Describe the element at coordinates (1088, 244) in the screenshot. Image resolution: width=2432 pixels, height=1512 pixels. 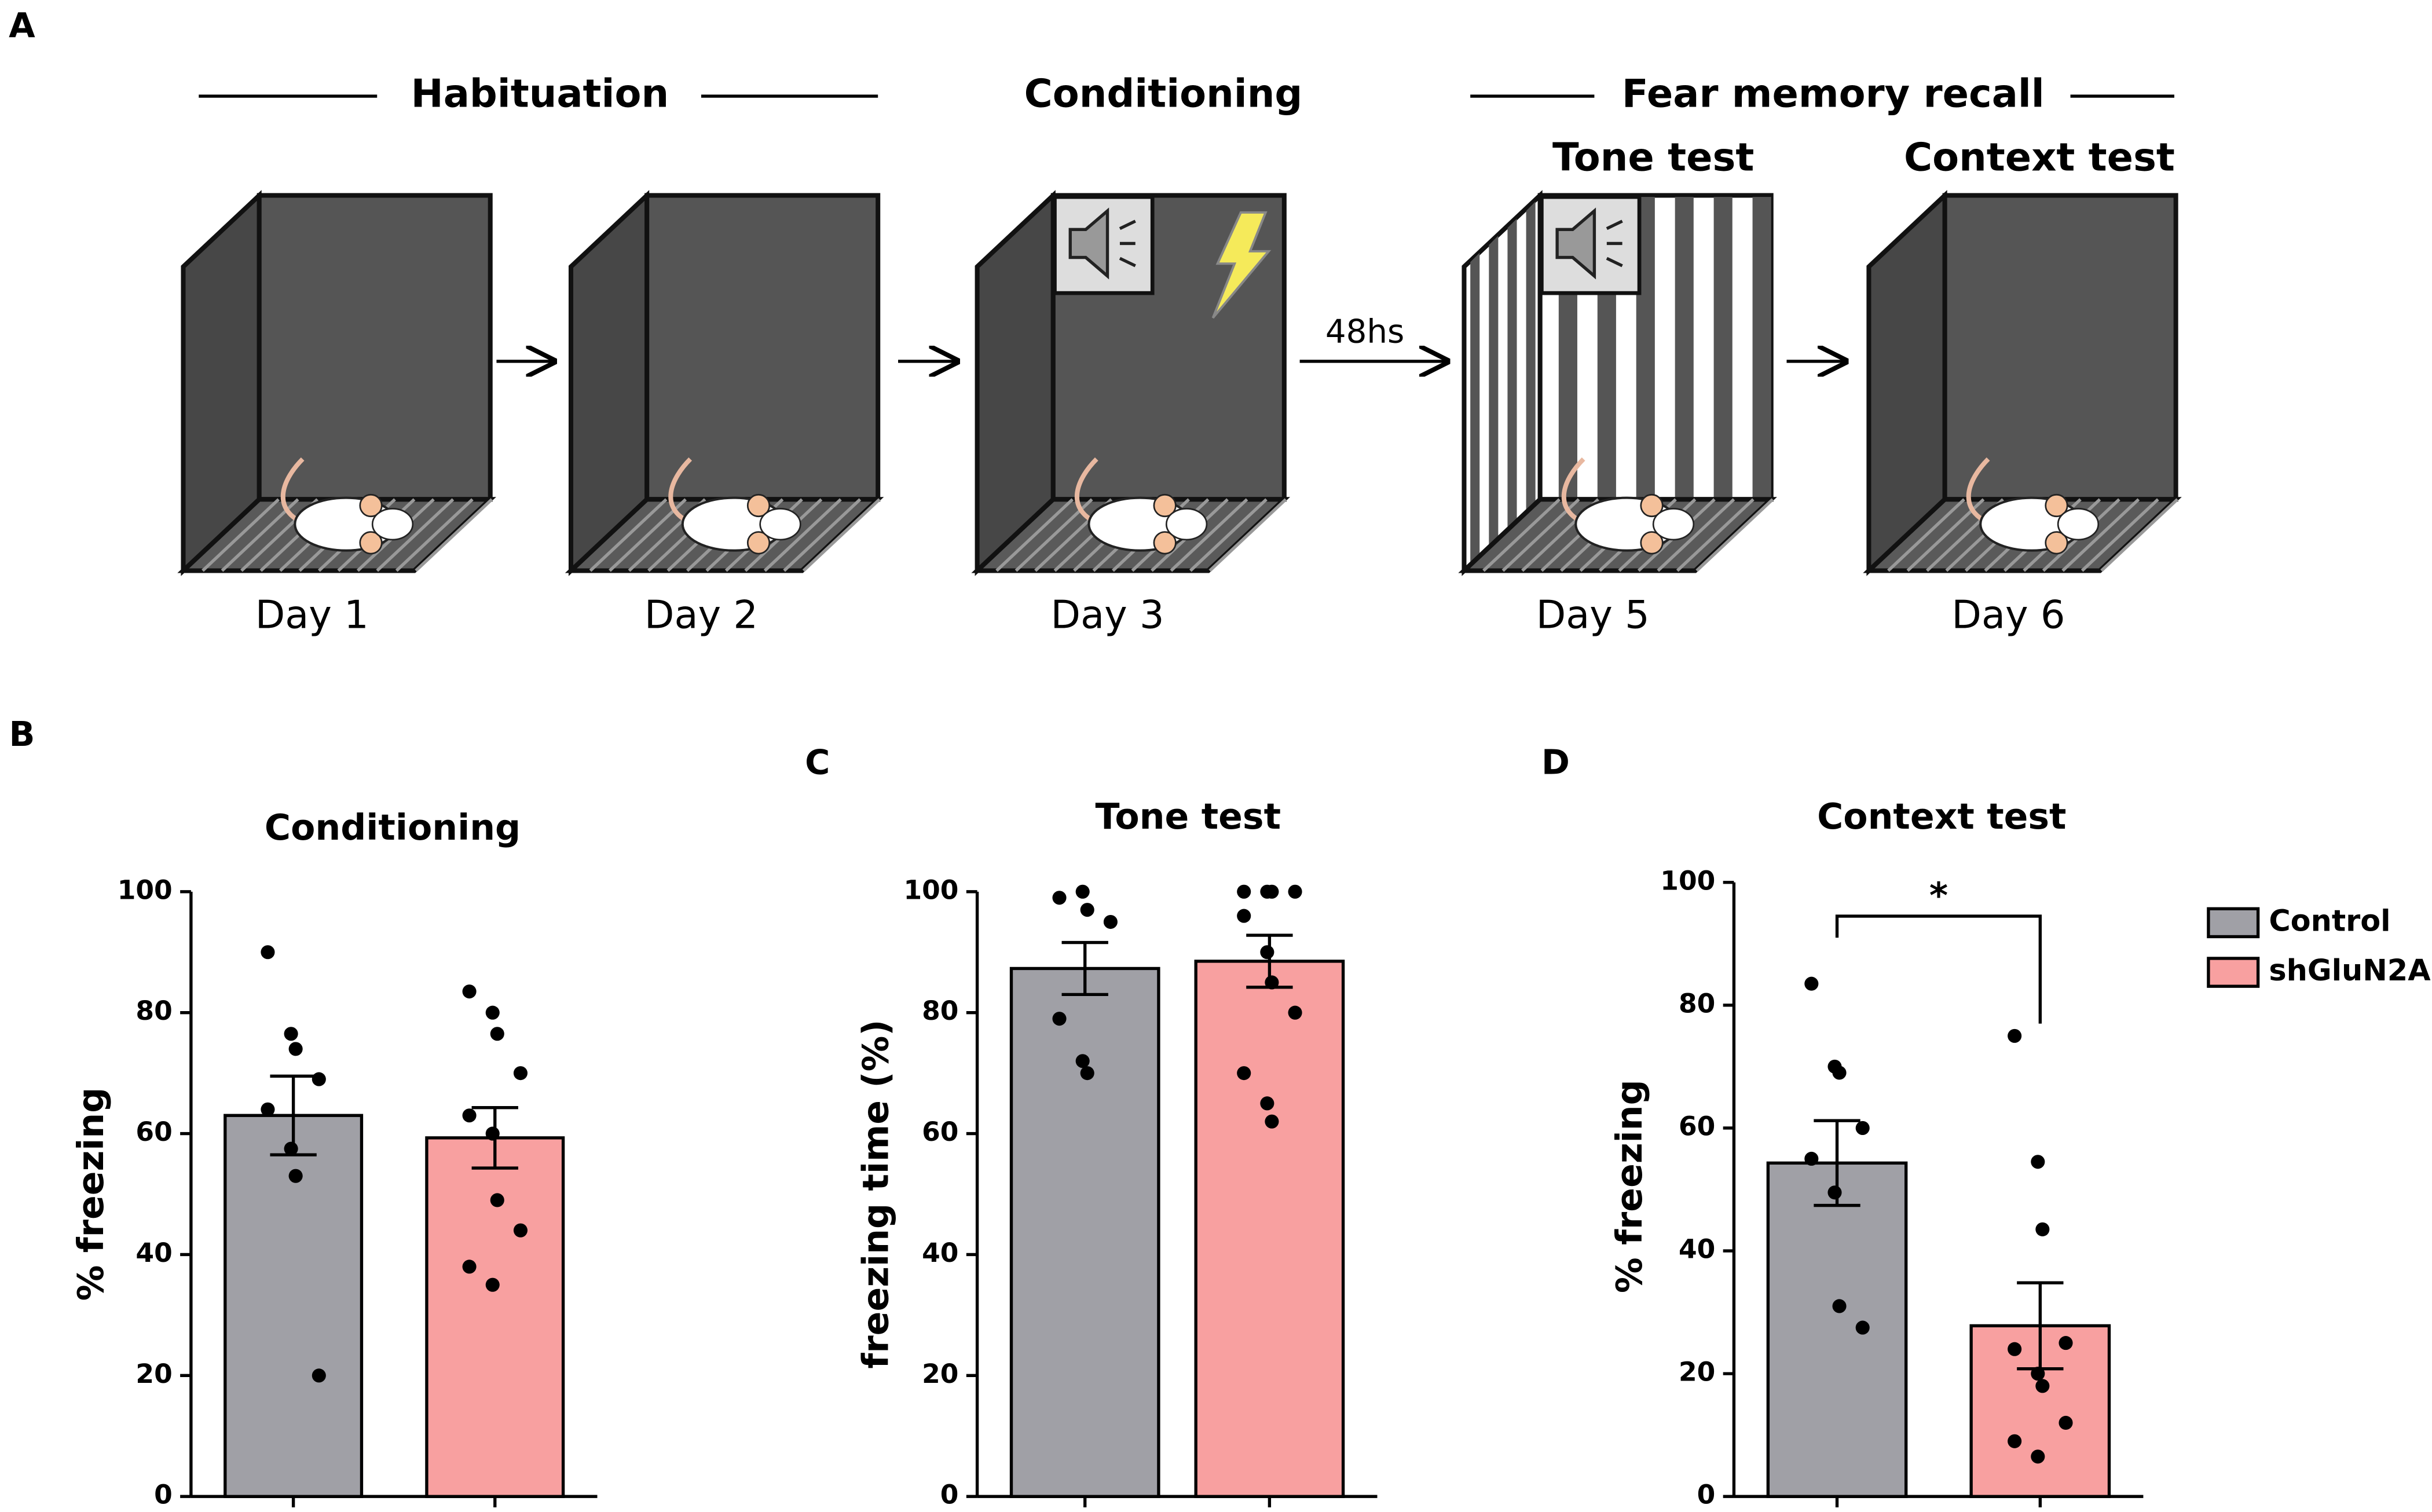
I see `speaker-icon` at that location.